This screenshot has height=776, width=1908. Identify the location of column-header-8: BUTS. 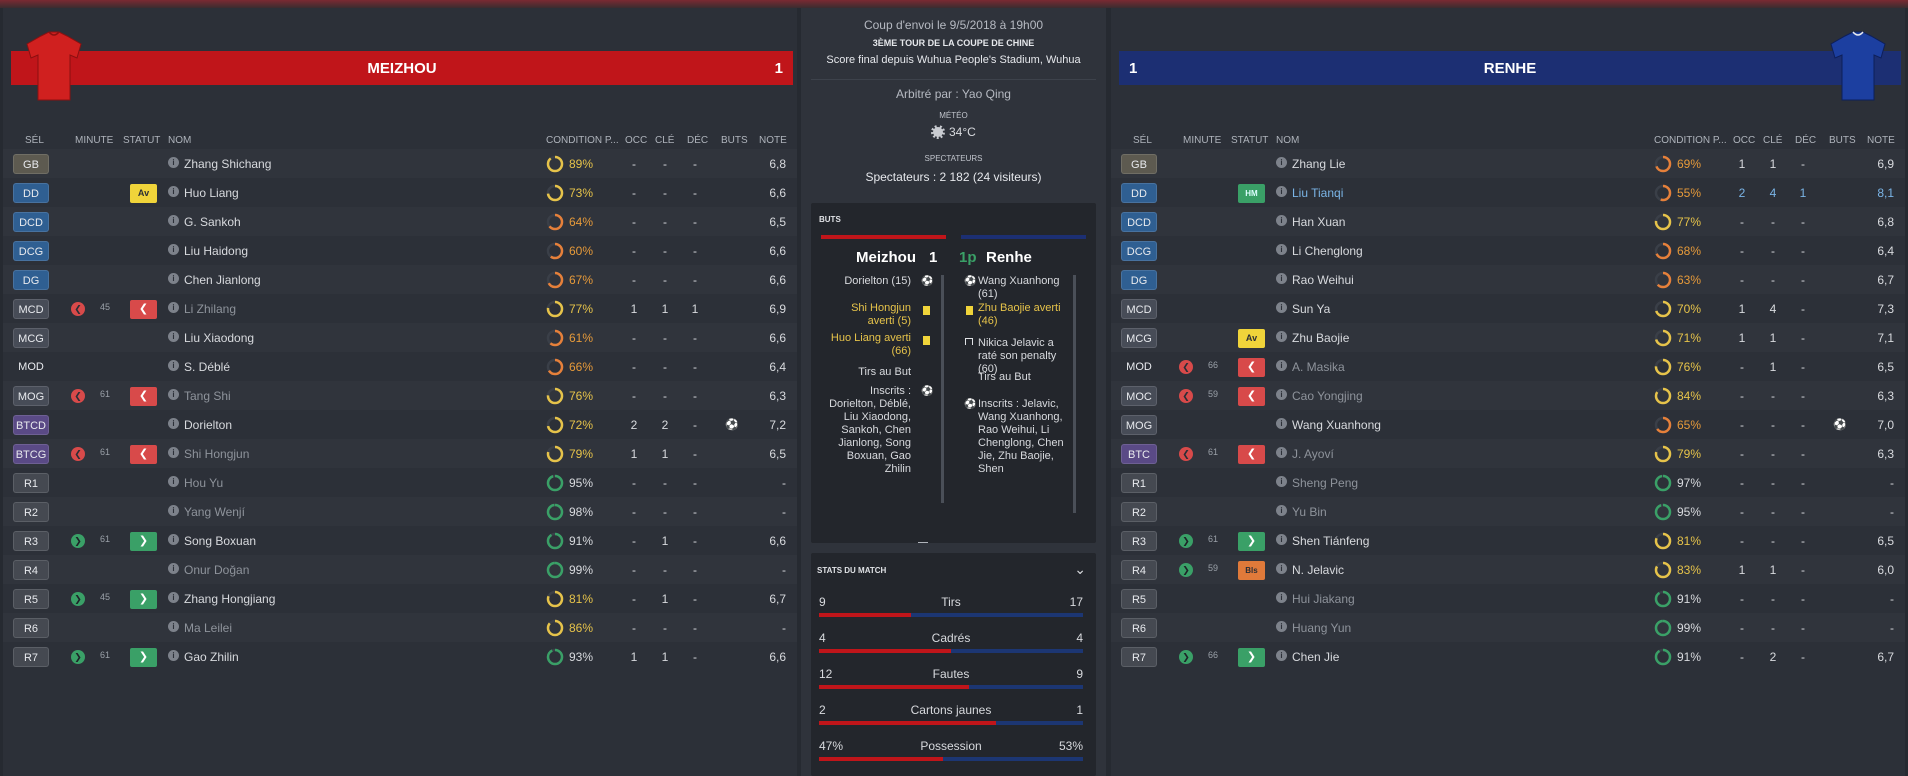
(1842, 140).